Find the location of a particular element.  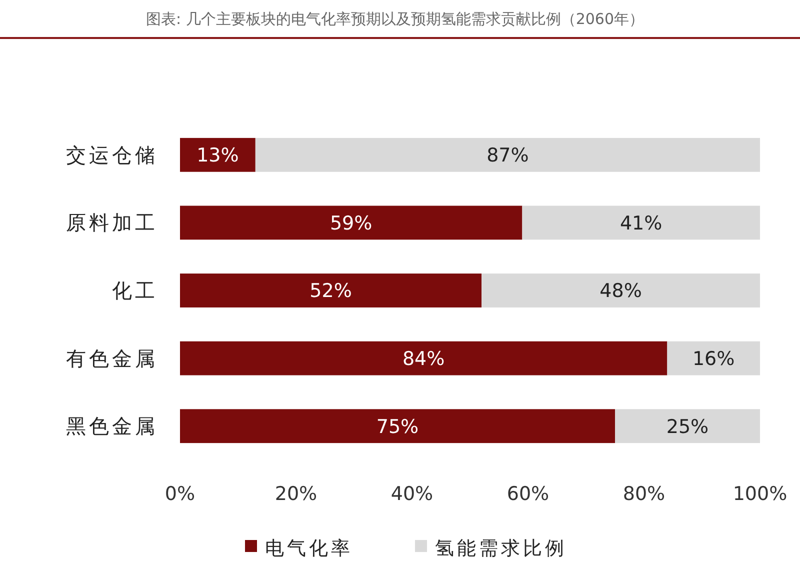

data-label: 41% is located at coordinates (641, 223).